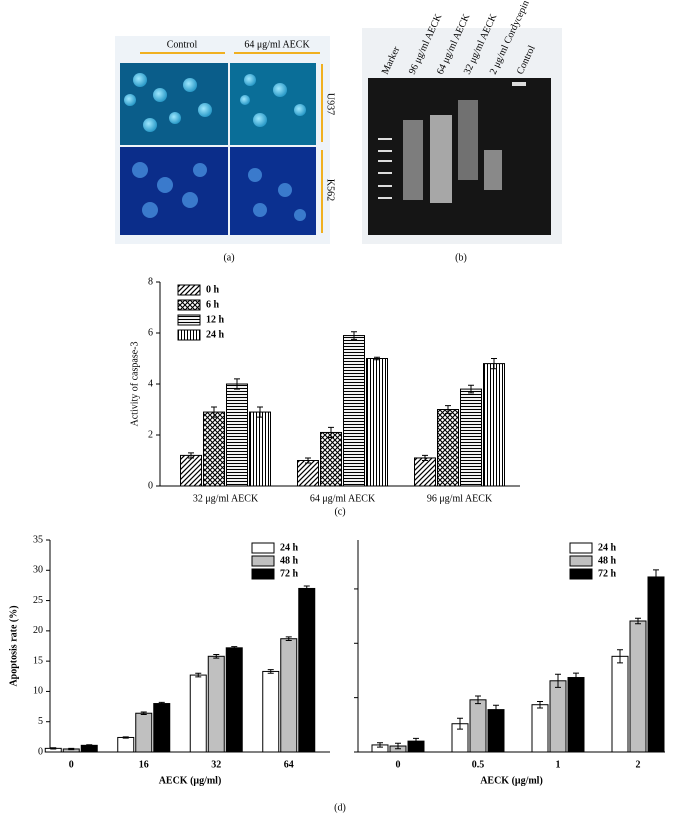 The width and height of the screenshot is (679, 824). I want to click on panel-label: (a), so click(228, 257).